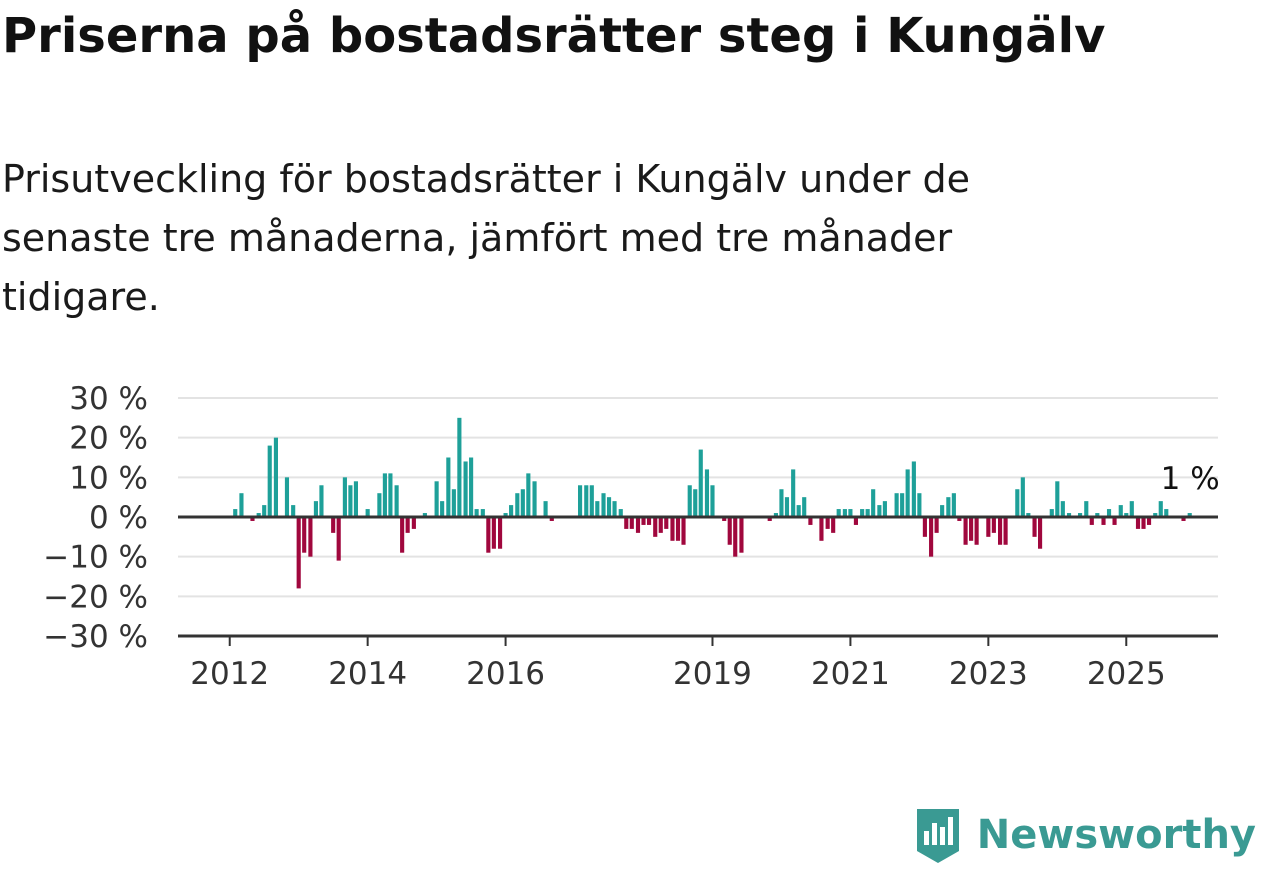 The width and height of the screenshot is (1262, 879). I want to click on y-axis-labels: 30 % 20 %10 % 0 % −10 %−20 % −30 %, so click(95, 518).